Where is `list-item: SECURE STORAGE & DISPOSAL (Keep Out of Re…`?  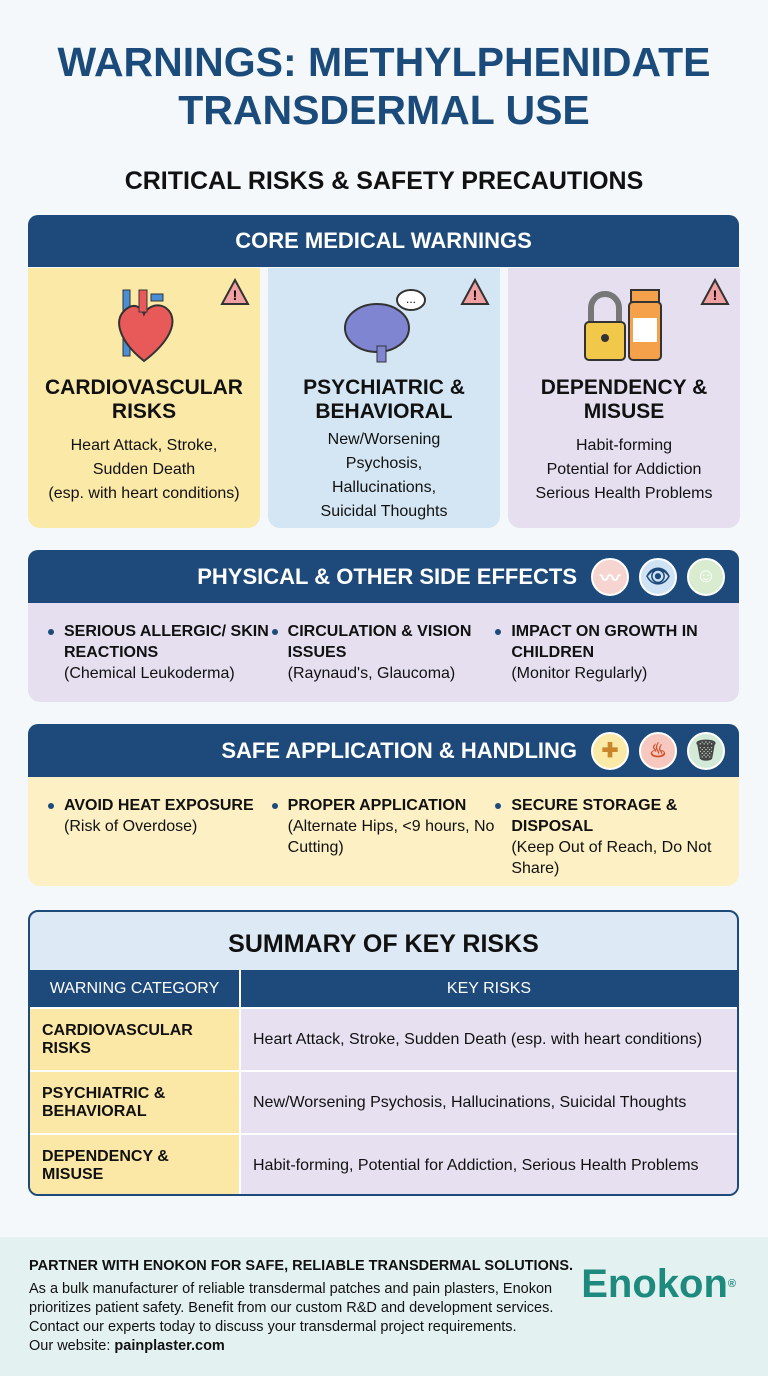
list-item: SECURE STORAGE & DISPOSAL (Keep Out of Re… is located at coordinates (607, 840).